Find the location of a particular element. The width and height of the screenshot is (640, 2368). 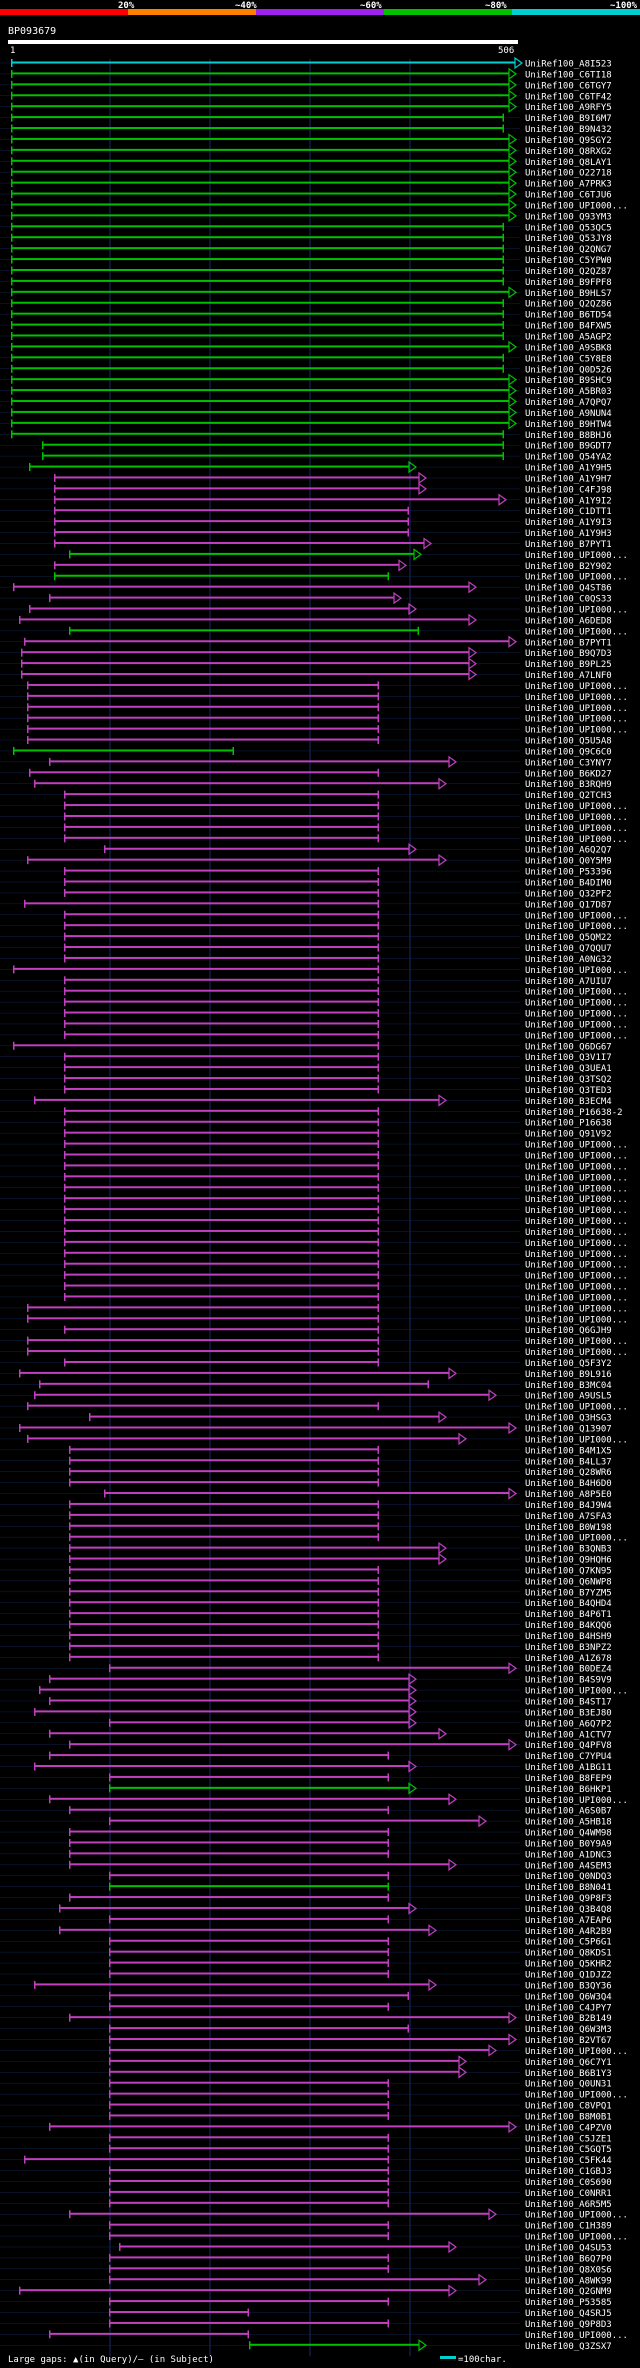

hit-row: UniRef100_Q3HSG3 is located at coordinates (306, 1417).